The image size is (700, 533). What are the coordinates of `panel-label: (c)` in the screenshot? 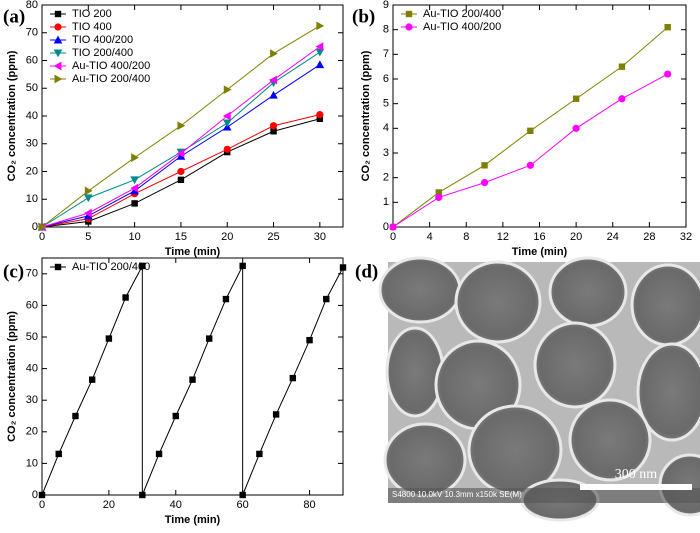 It's located at (13, 271).